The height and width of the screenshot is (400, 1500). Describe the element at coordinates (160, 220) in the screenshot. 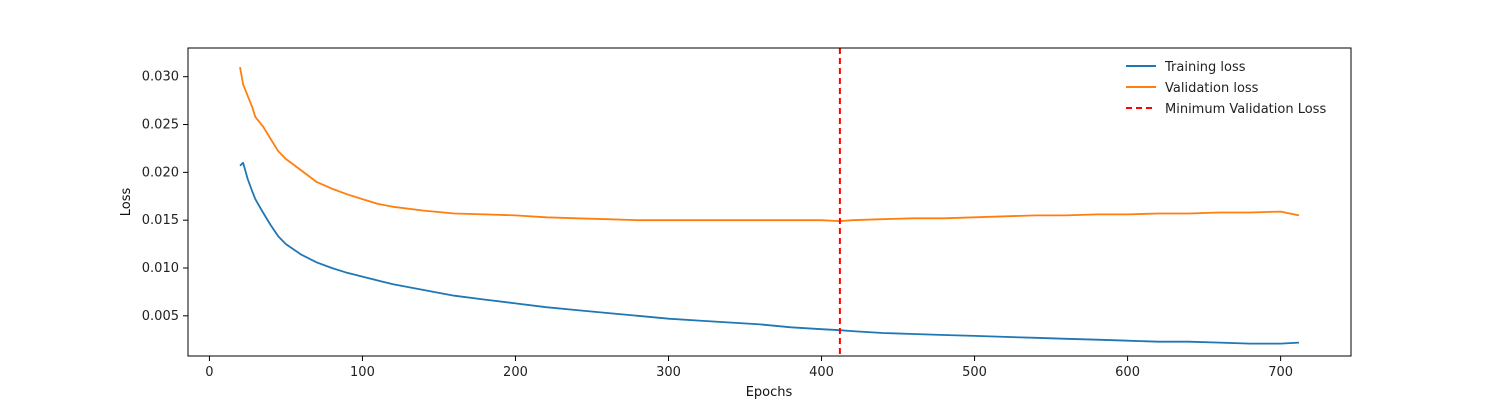

I see `y-tick-label: 0.015` at that location.